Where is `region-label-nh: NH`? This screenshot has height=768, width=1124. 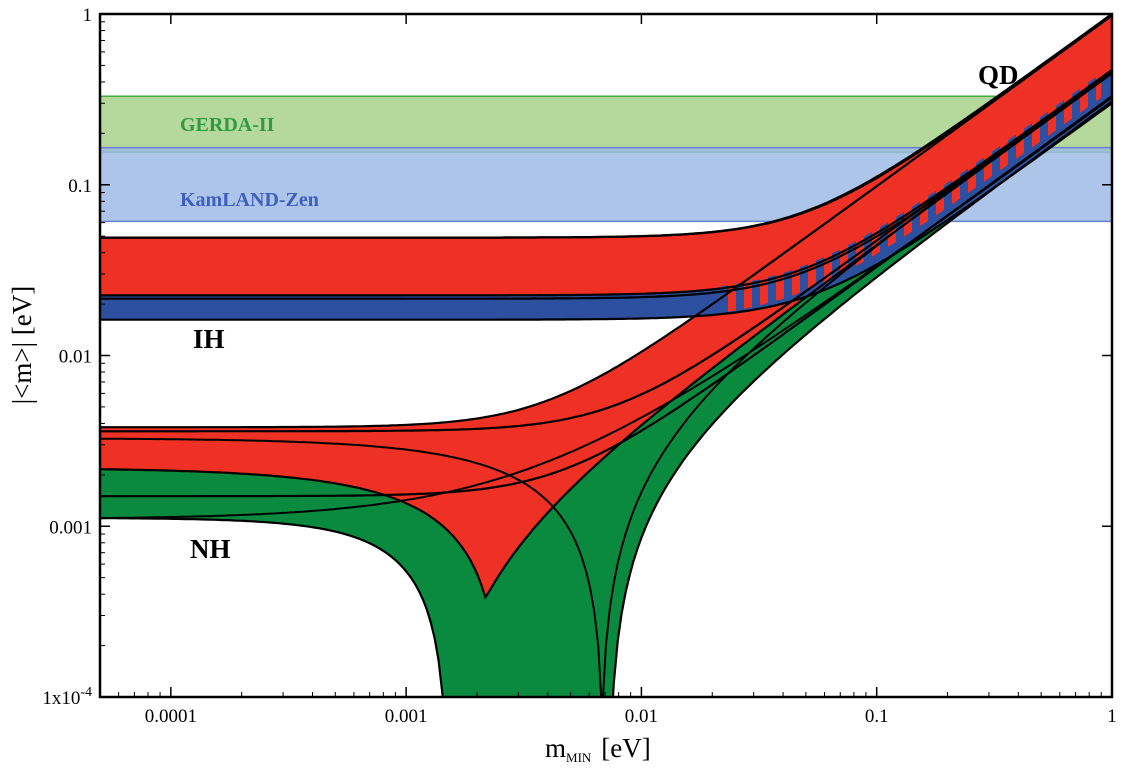
region-label-nh: NH is located at coordinates (210, 549).